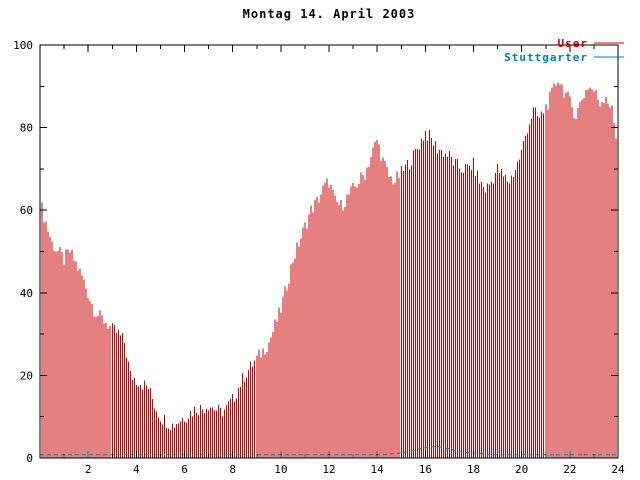 This screenshot has height=480, width=640. Describe the element at coordinates (473, 469) in the screenshot. I see `x-tick-label: 18` at that location.